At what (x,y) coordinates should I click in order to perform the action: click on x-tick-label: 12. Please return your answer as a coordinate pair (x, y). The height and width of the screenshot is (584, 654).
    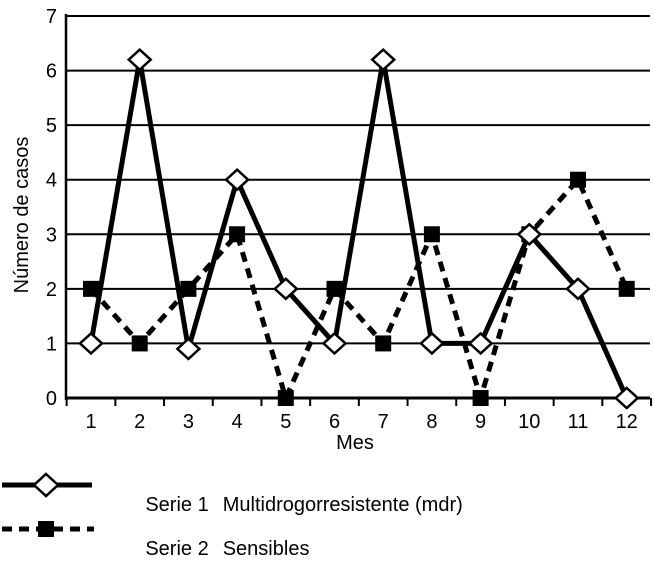
    Looking at the image, I should click on (627, 422).